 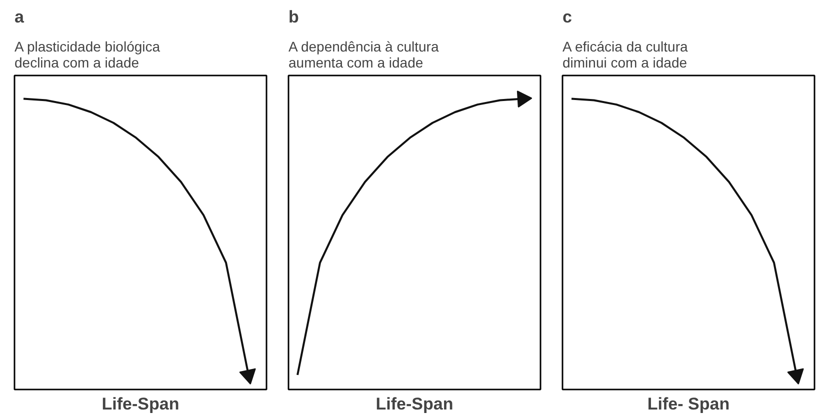 I want to click on chart-subtitle: A plasticidade biológica declina com a idade, so click(x=87, y=54).